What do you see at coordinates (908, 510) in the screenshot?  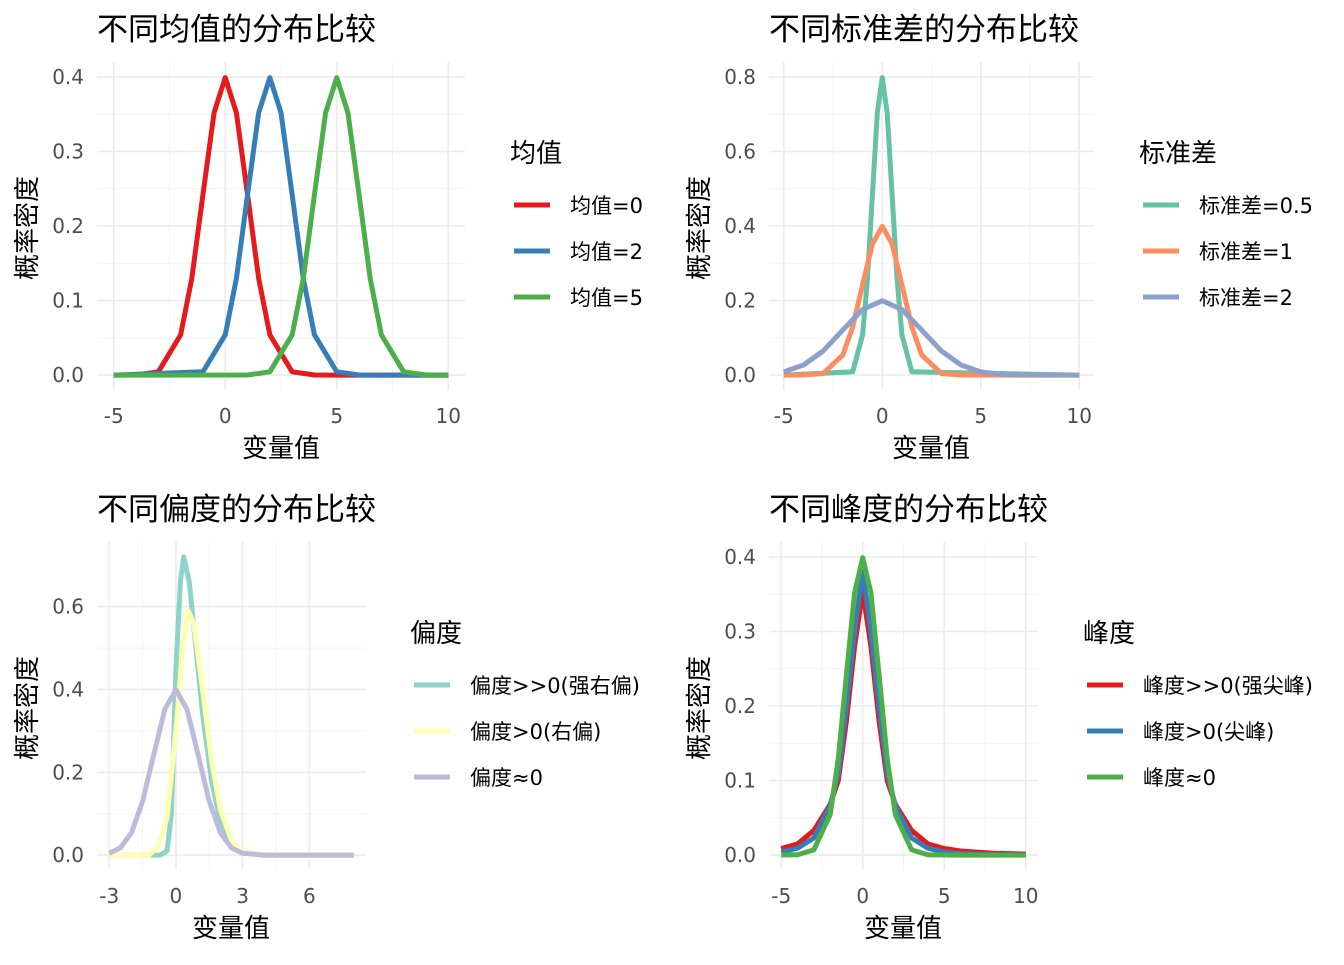 I see `chart-title: 不同峰度的分布比较` at bounding box center [908, 510].